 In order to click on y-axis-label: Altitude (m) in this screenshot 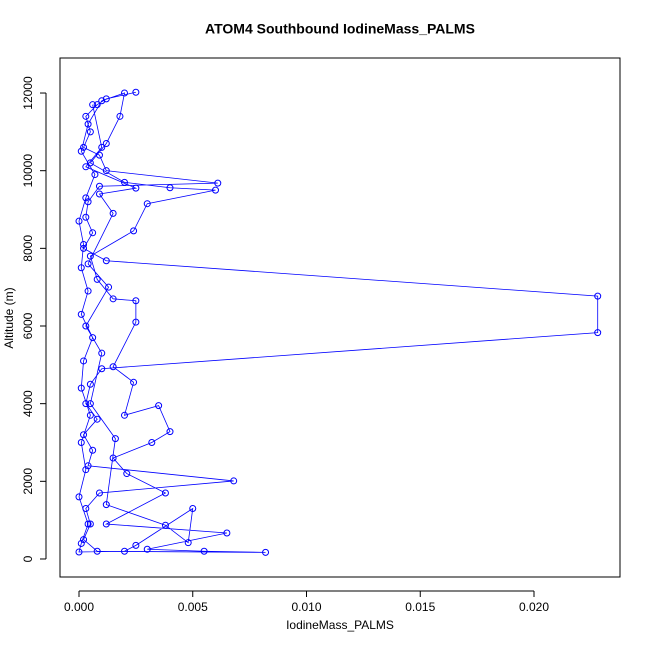, I will do `click(9, 317)`.